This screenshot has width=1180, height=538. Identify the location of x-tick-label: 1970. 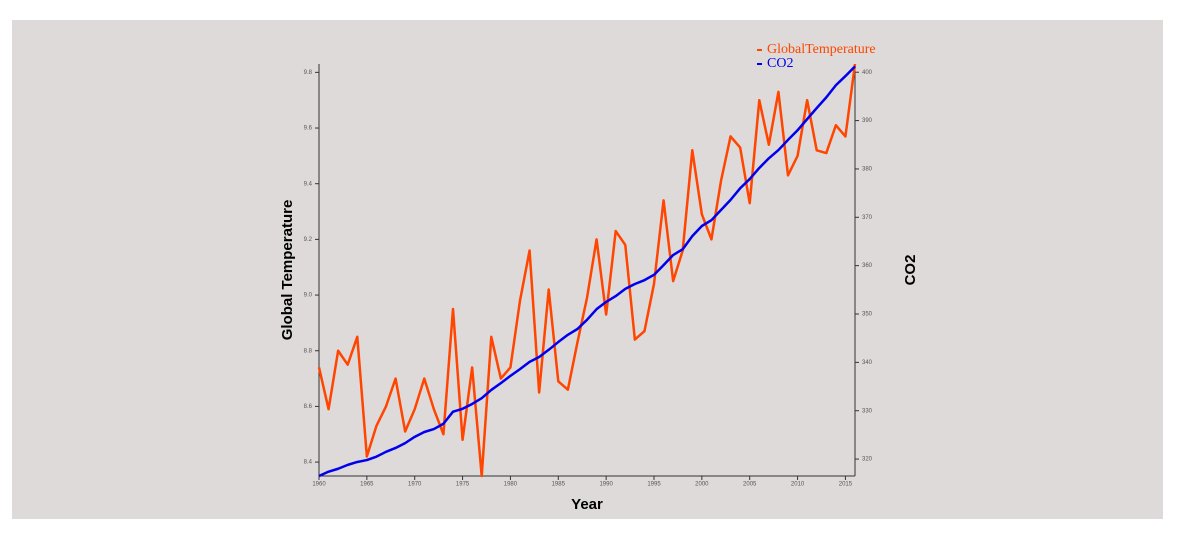
(415, 485).